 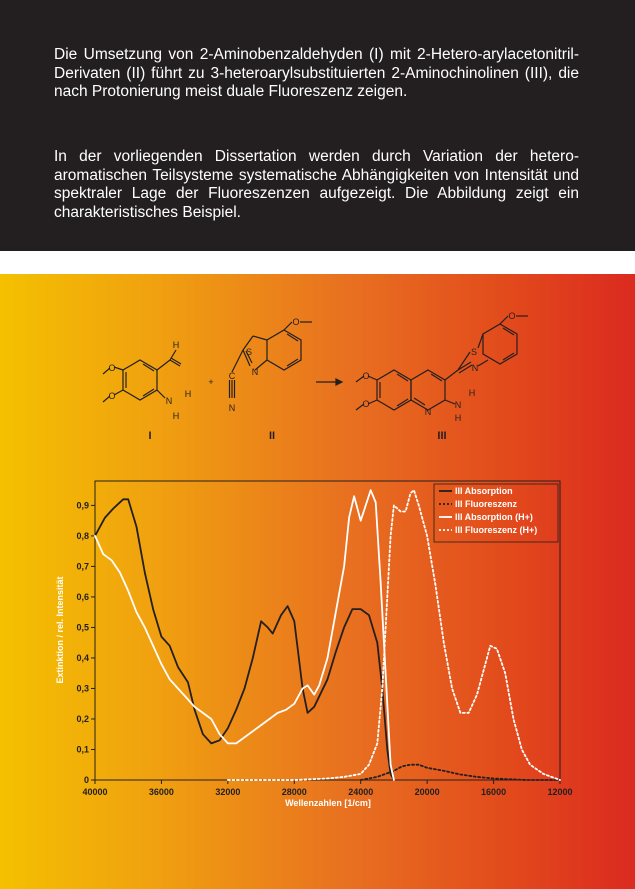 What do you see at coordinates (60, 629) in the screenshot?
I see `y-axis-title: Extinktion / rel. Intensität` at bounding box center [60, 629].